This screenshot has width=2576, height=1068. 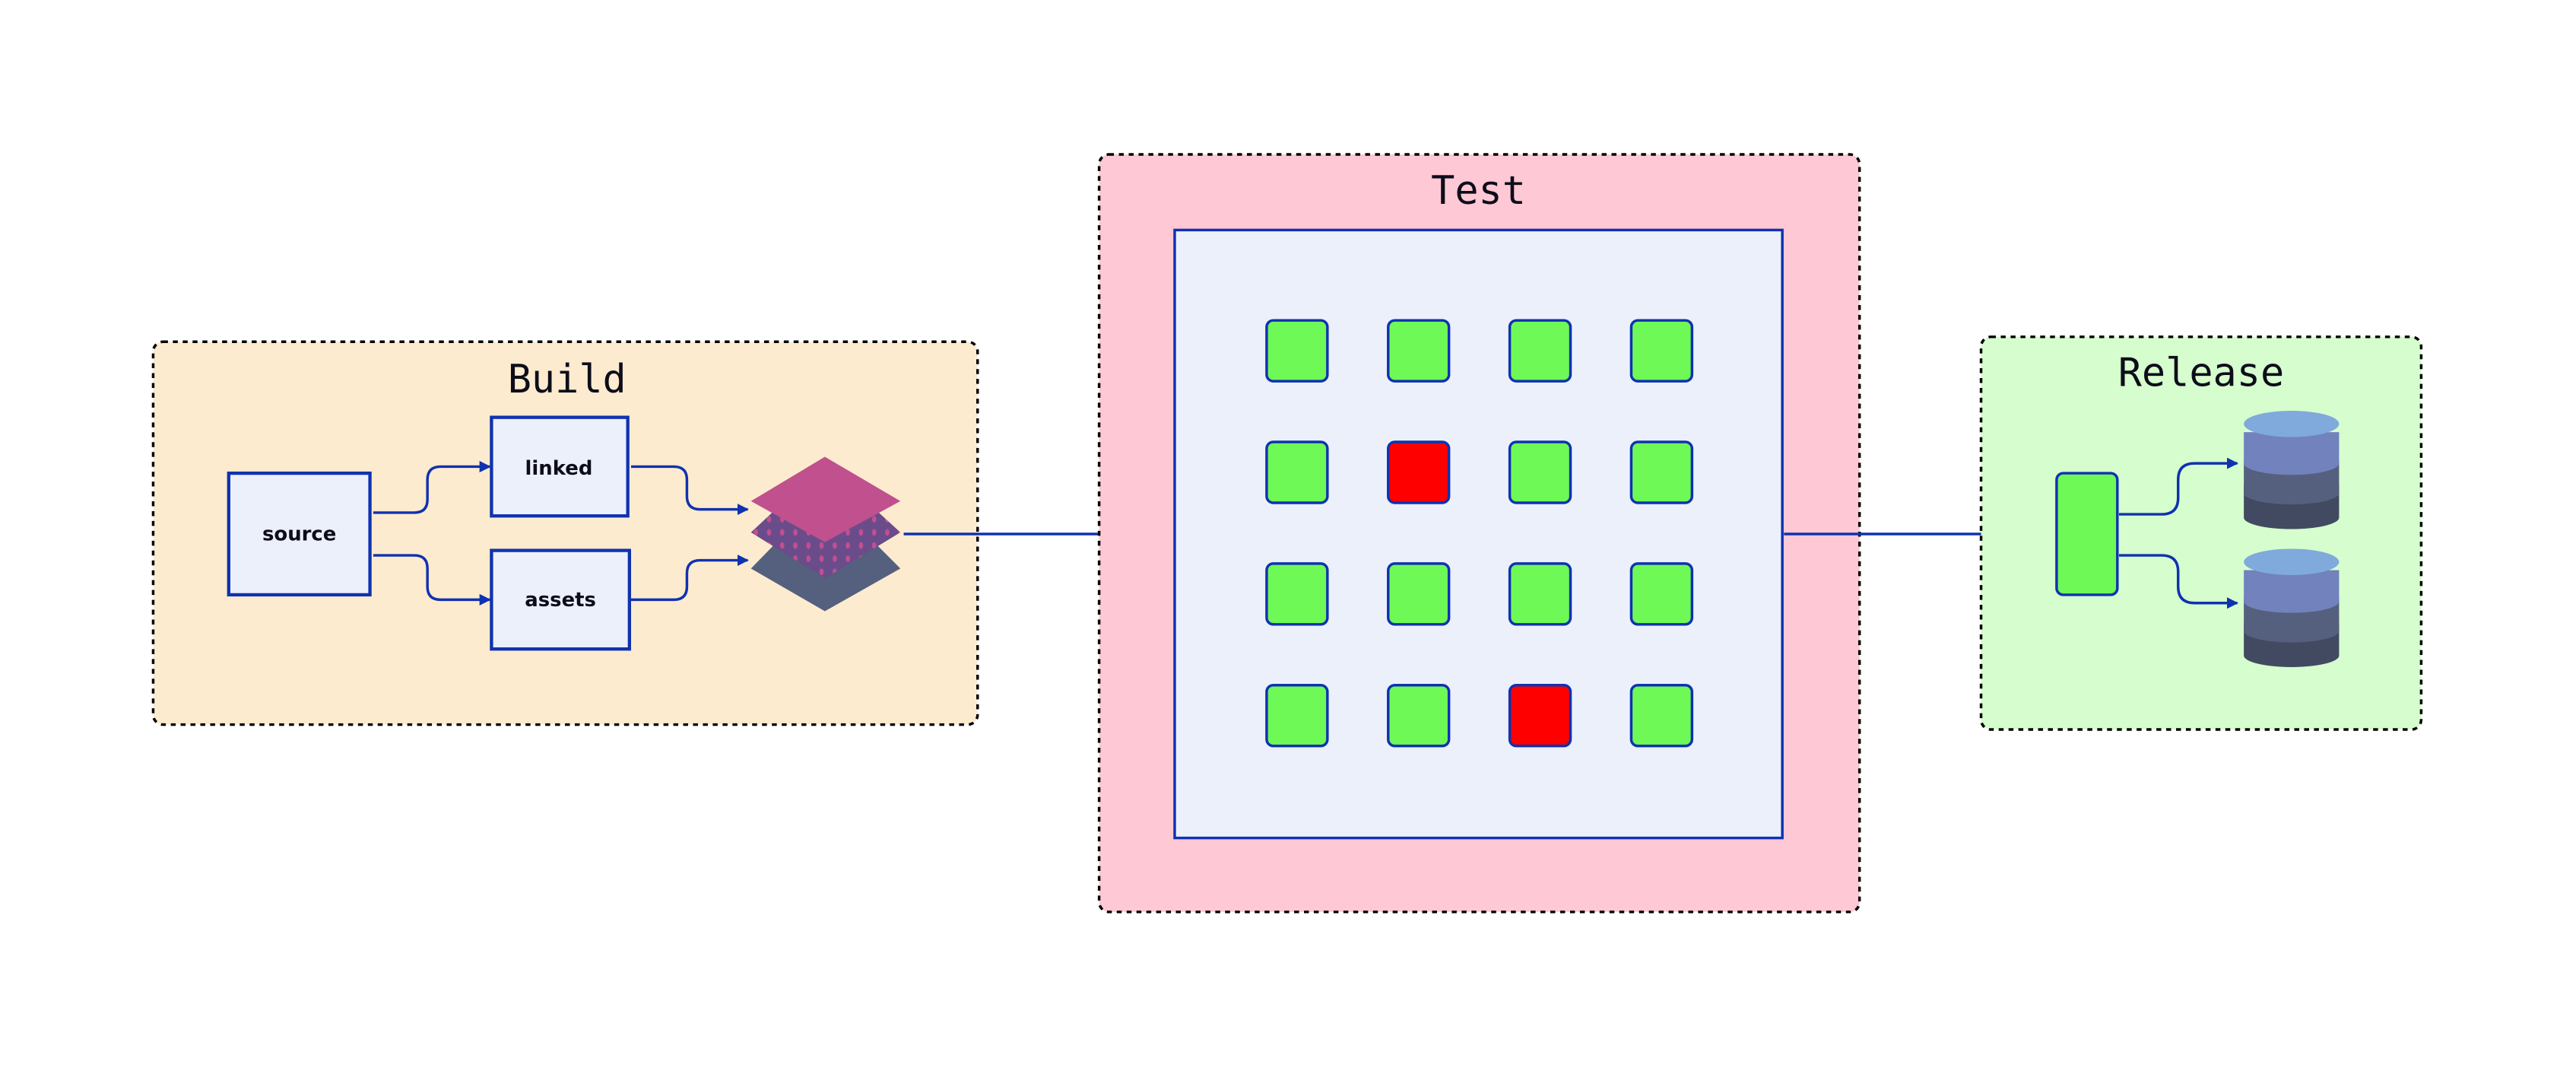 I want to click on layers-icon, so click(x=826, y=534).